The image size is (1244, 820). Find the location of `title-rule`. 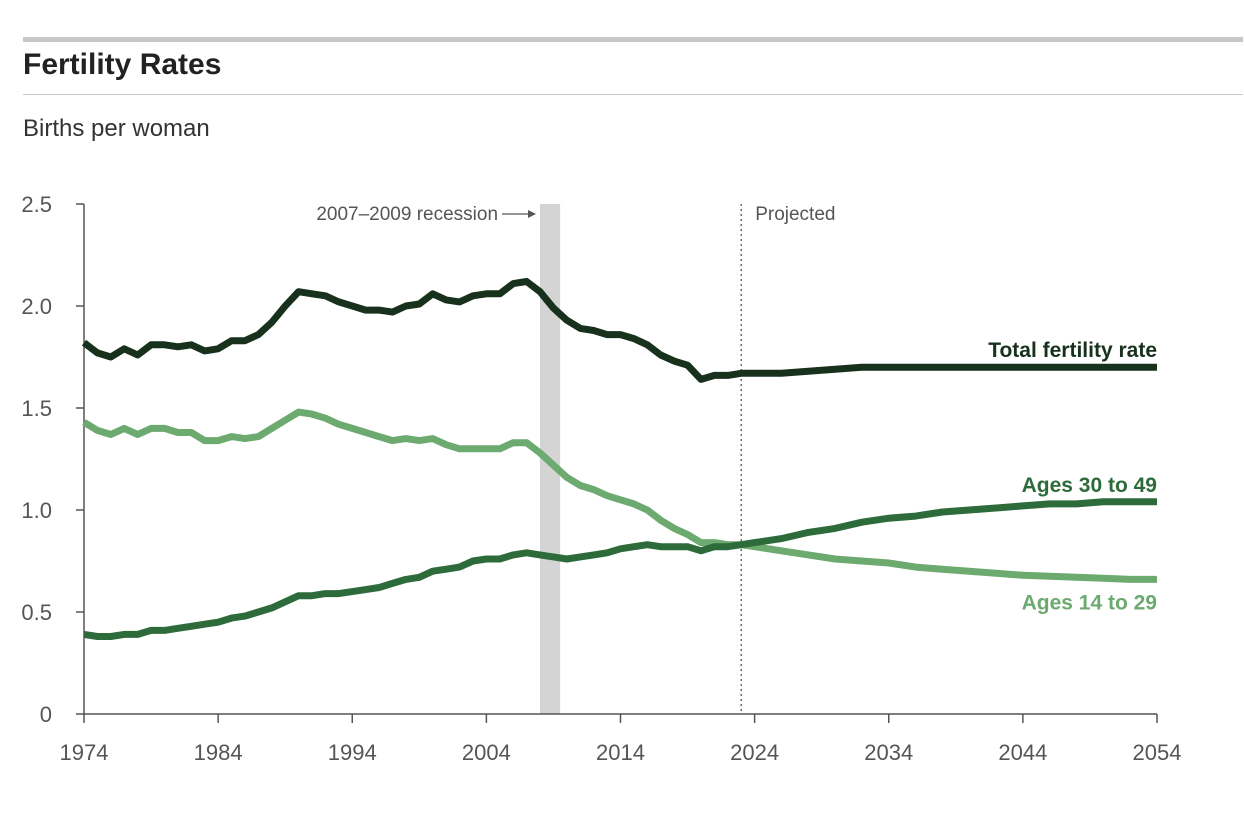

title-rule is located at coordinates (633, 94).